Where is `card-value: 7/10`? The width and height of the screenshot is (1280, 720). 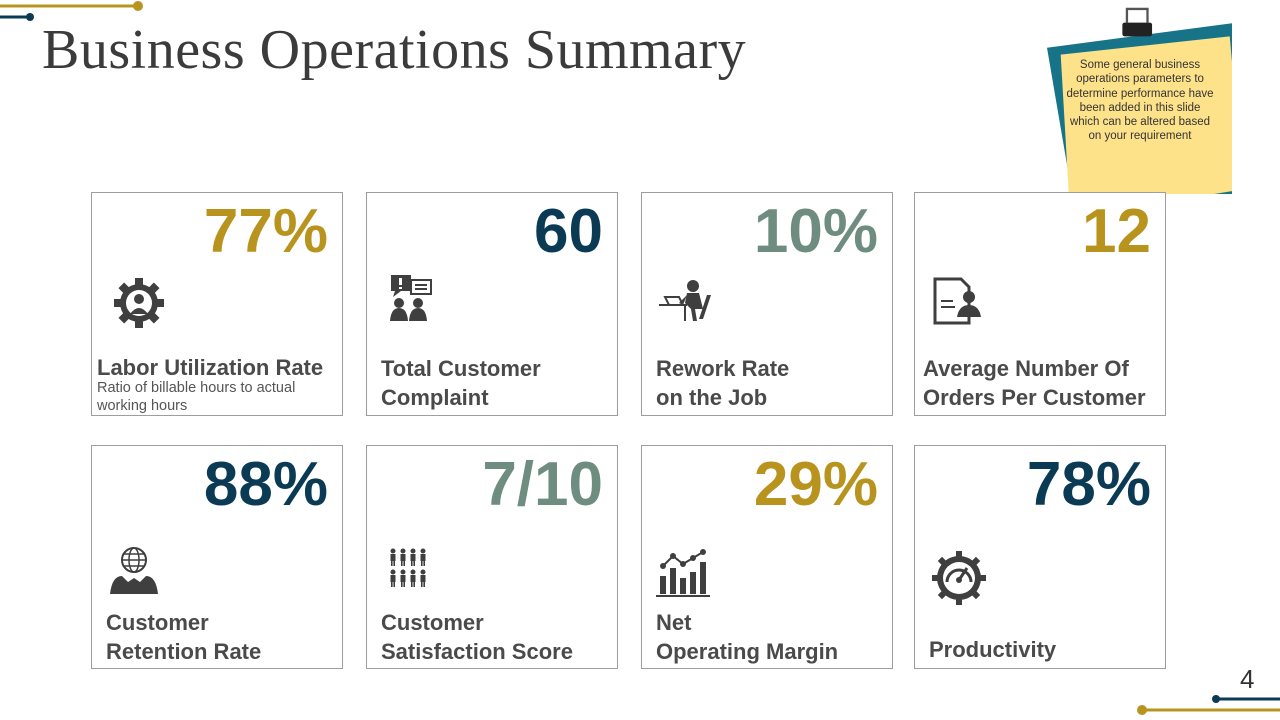 card-value: 7/10 is located at coordinates (542, 484).